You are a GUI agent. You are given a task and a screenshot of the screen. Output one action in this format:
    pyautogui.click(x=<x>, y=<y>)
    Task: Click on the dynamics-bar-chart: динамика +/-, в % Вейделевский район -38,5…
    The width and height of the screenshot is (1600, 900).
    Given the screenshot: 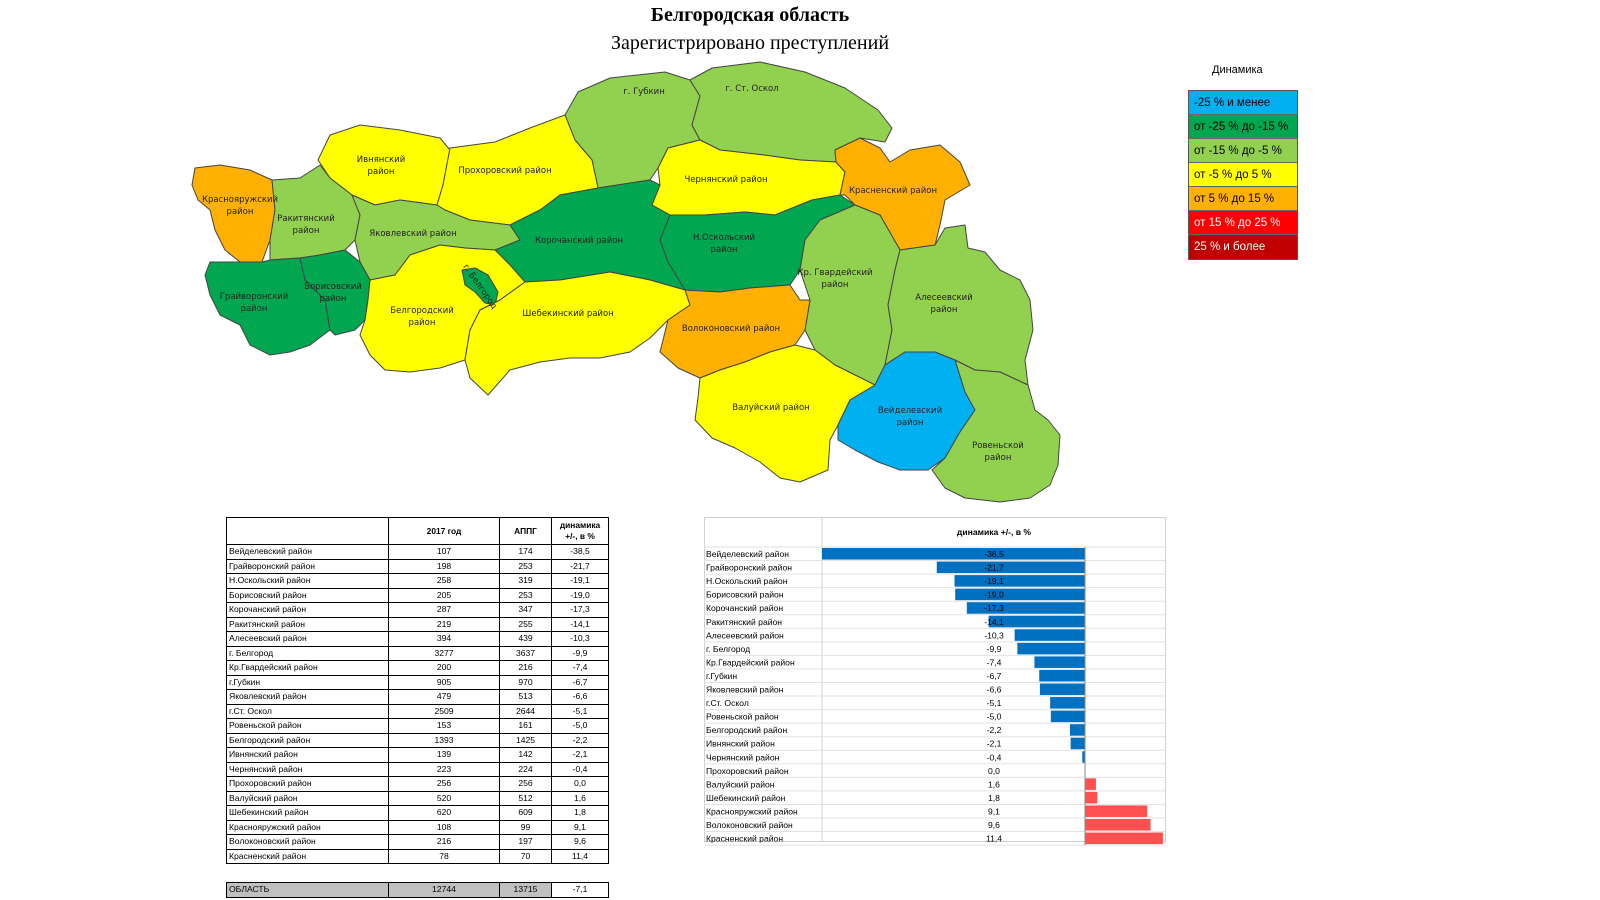 What is the action you would take?
    pyautogui.click(x=935, y=681)
    